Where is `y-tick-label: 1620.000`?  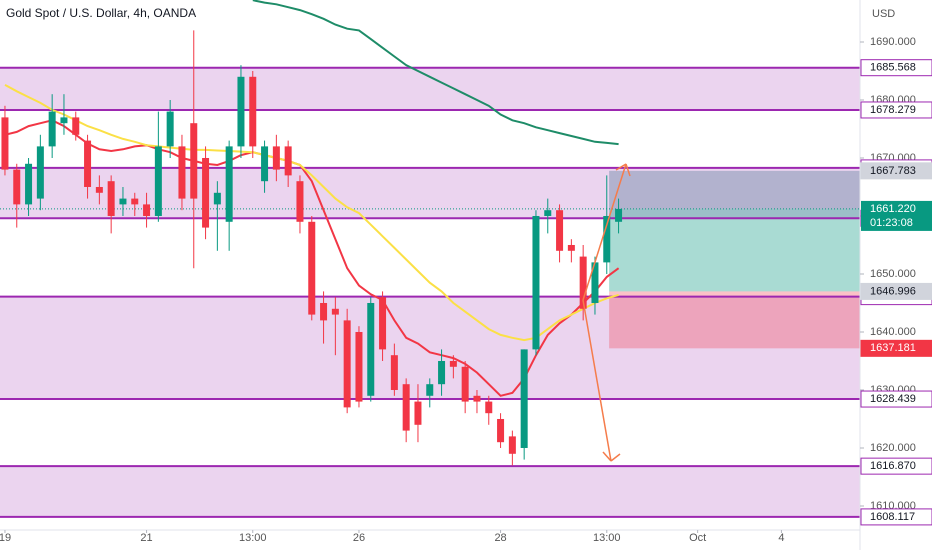 y-tick-label: 1620.000 is located at coordinates (893, 448).